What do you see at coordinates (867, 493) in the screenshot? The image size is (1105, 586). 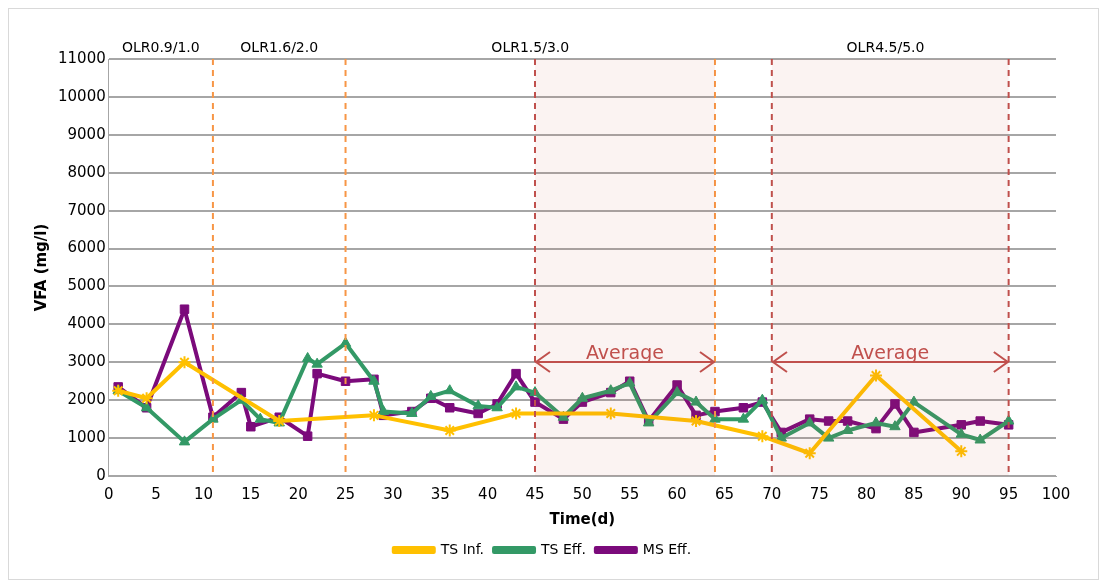 I see `x-tick-label: 80` at bounding box center [867, 493].